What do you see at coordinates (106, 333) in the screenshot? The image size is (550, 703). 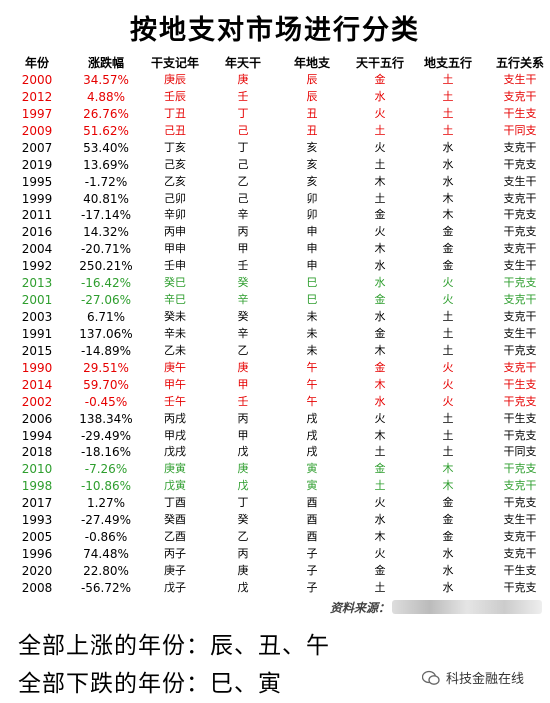 I see `table-cell: 137.06%` at bounding box center [106, 333].